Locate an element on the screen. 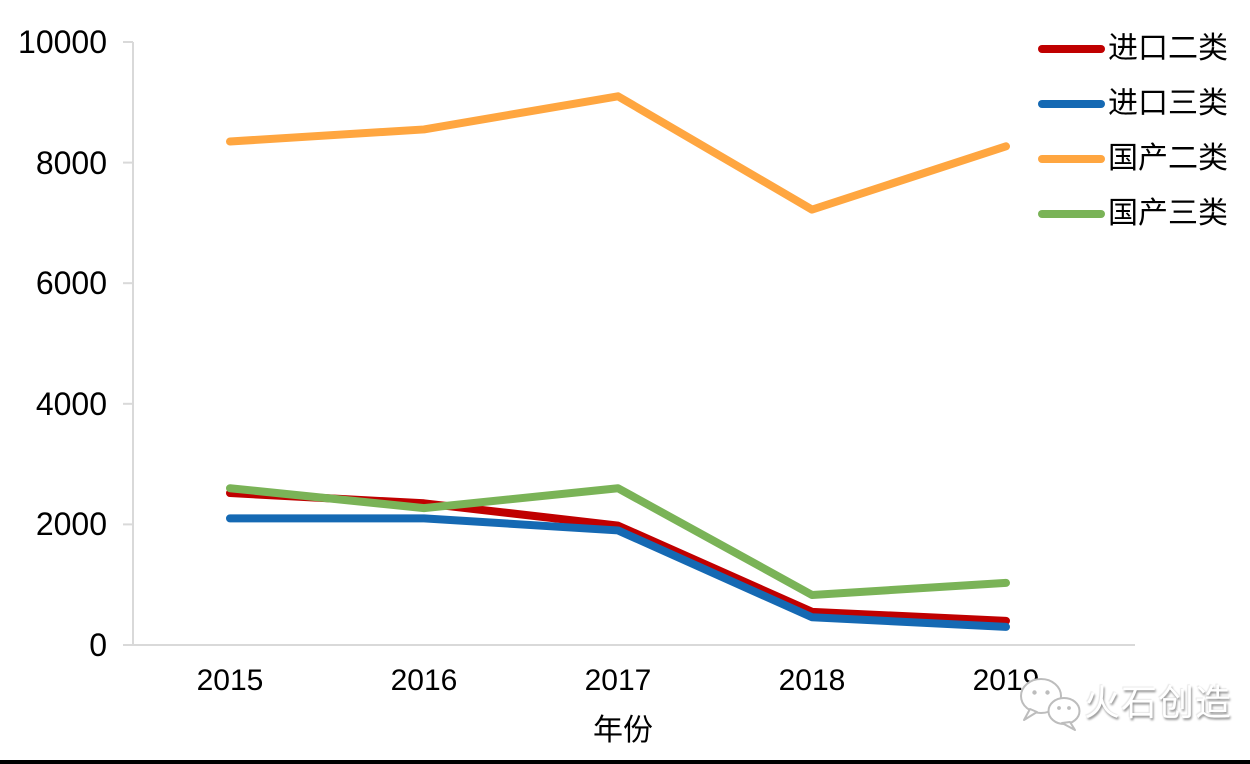 The image size is (1250, 764). y-axis-tick-label: 6000 is located at coordinates (71, 283).